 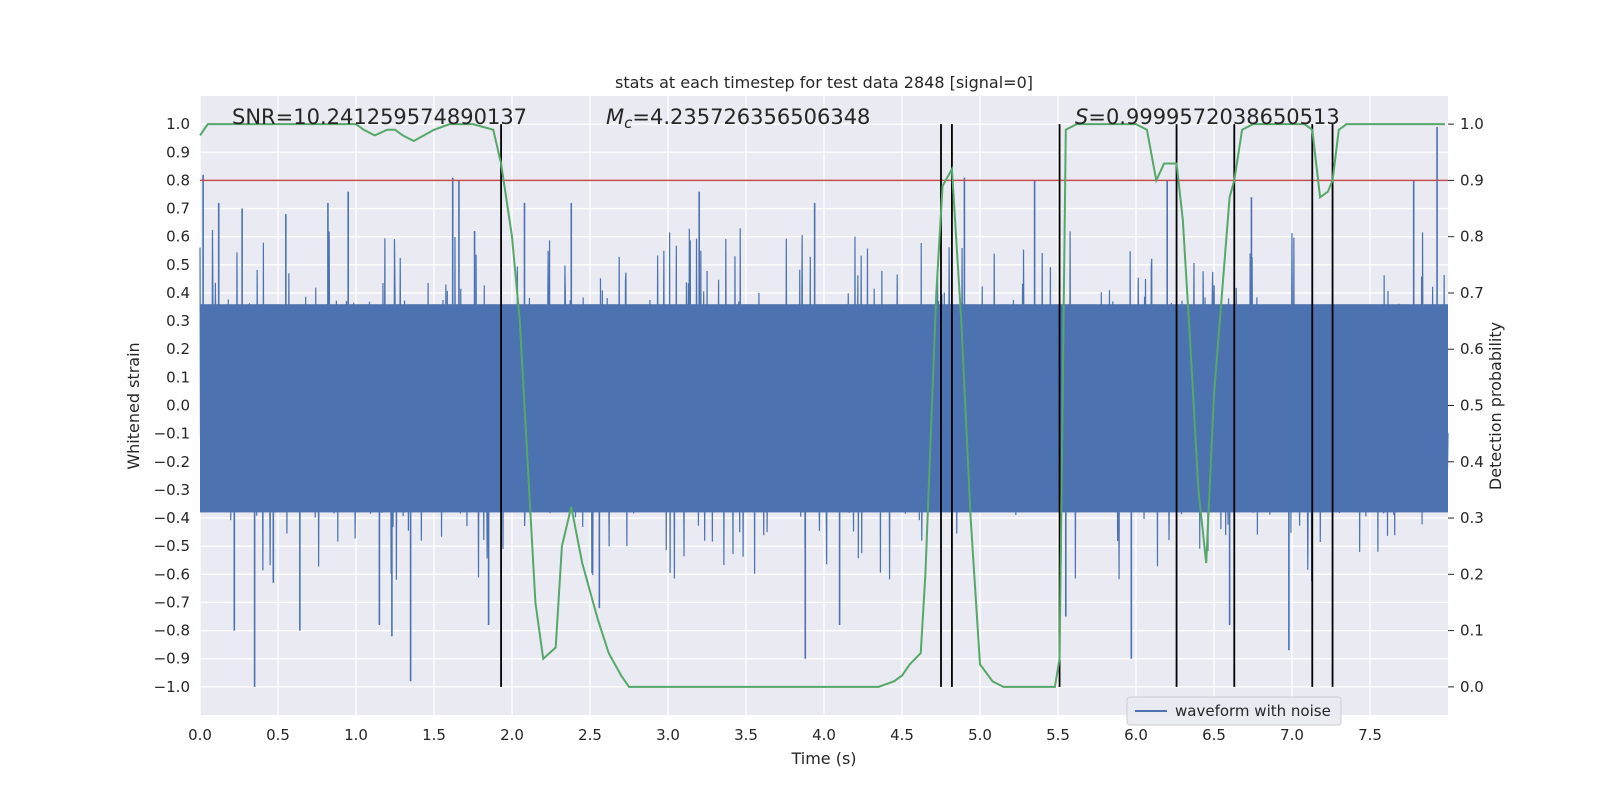 What do you see at coordinates (1207, 117) in the screenshot?
I see `s-annotation: S=0.9999572038650513` at bounding box center [1207, 117].